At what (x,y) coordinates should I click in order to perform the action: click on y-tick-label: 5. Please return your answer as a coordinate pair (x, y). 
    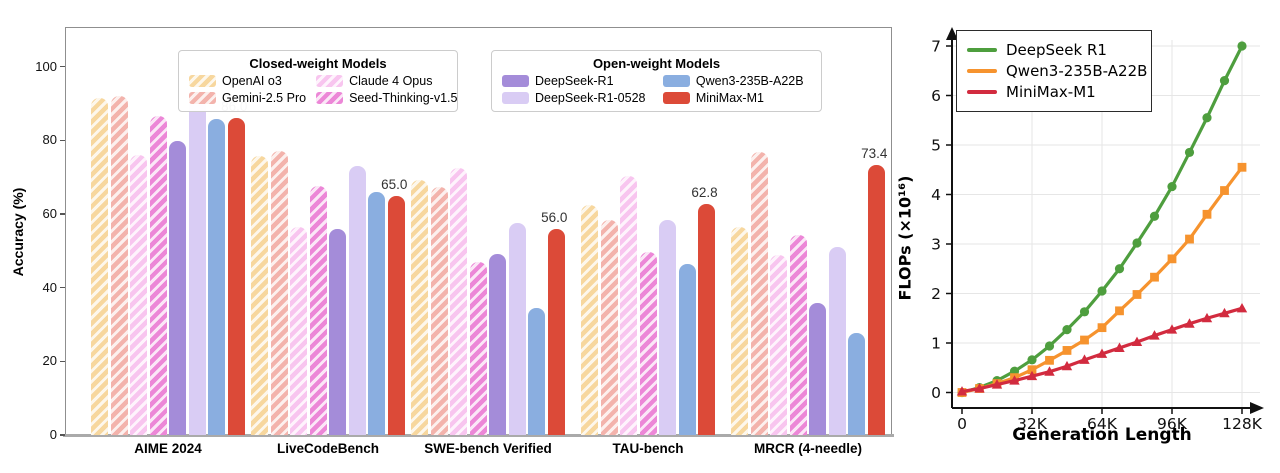
    Looking at the image, I should click on (936, 146).